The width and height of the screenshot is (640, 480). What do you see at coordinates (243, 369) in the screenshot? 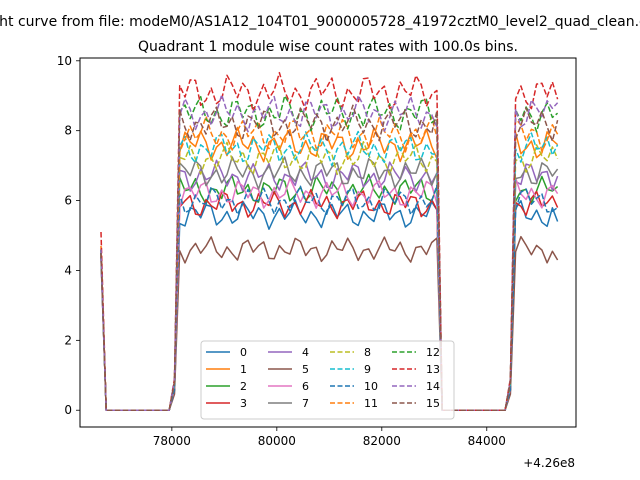
I see `legend-label-1: 1` at bounding box center [243, 369].